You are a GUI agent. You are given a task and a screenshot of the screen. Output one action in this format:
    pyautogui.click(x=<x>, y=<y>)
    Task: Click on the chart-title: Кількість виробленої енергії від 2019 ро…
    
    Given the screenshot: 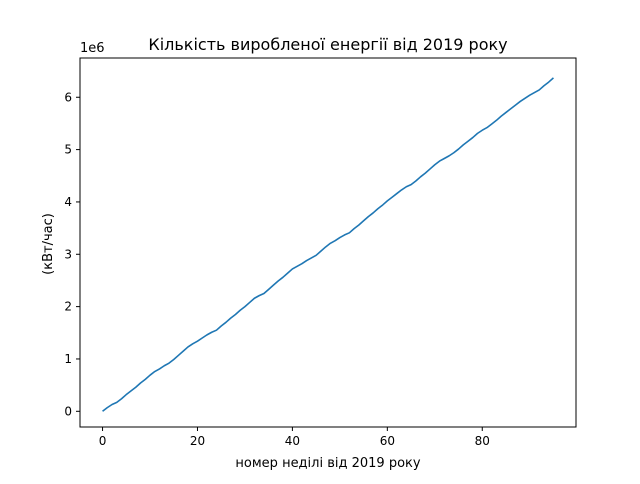 What is the action you would take?
    pyautogui.click(x=327, y=44)
    